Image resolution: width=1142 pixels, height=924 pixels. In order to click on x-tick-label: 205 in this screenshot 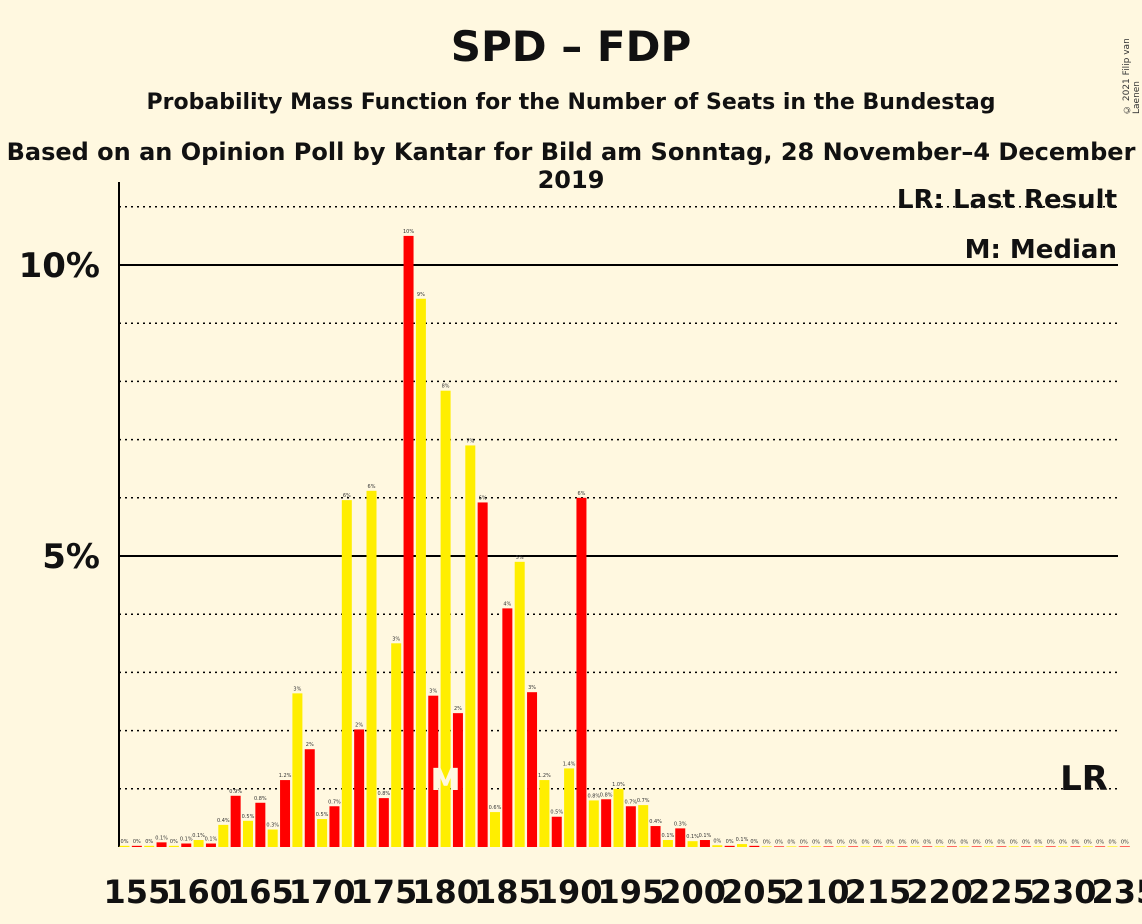, I will do `click(754, 892)`.